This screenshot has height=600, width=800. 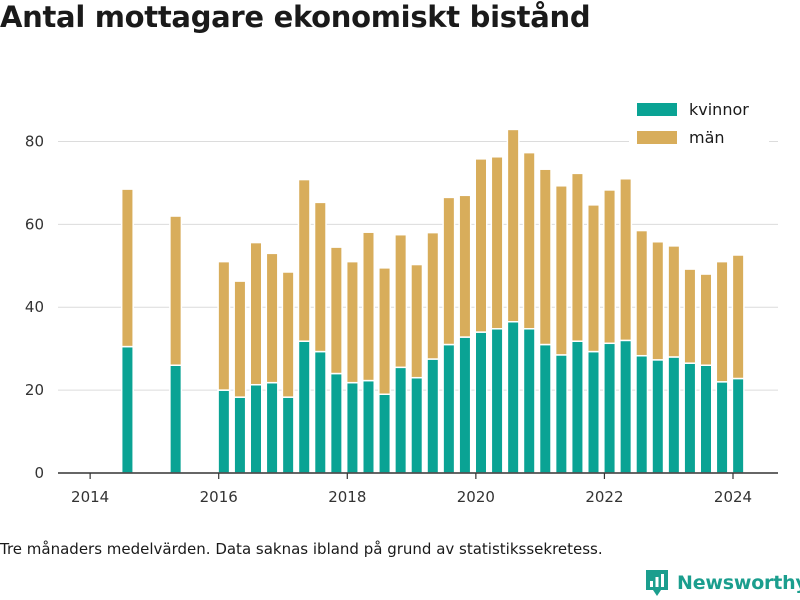 What do you see at coordinates (34, 307) in the screenshot?
I see `y-tick-label: 40` at bounding box center [34, 307].